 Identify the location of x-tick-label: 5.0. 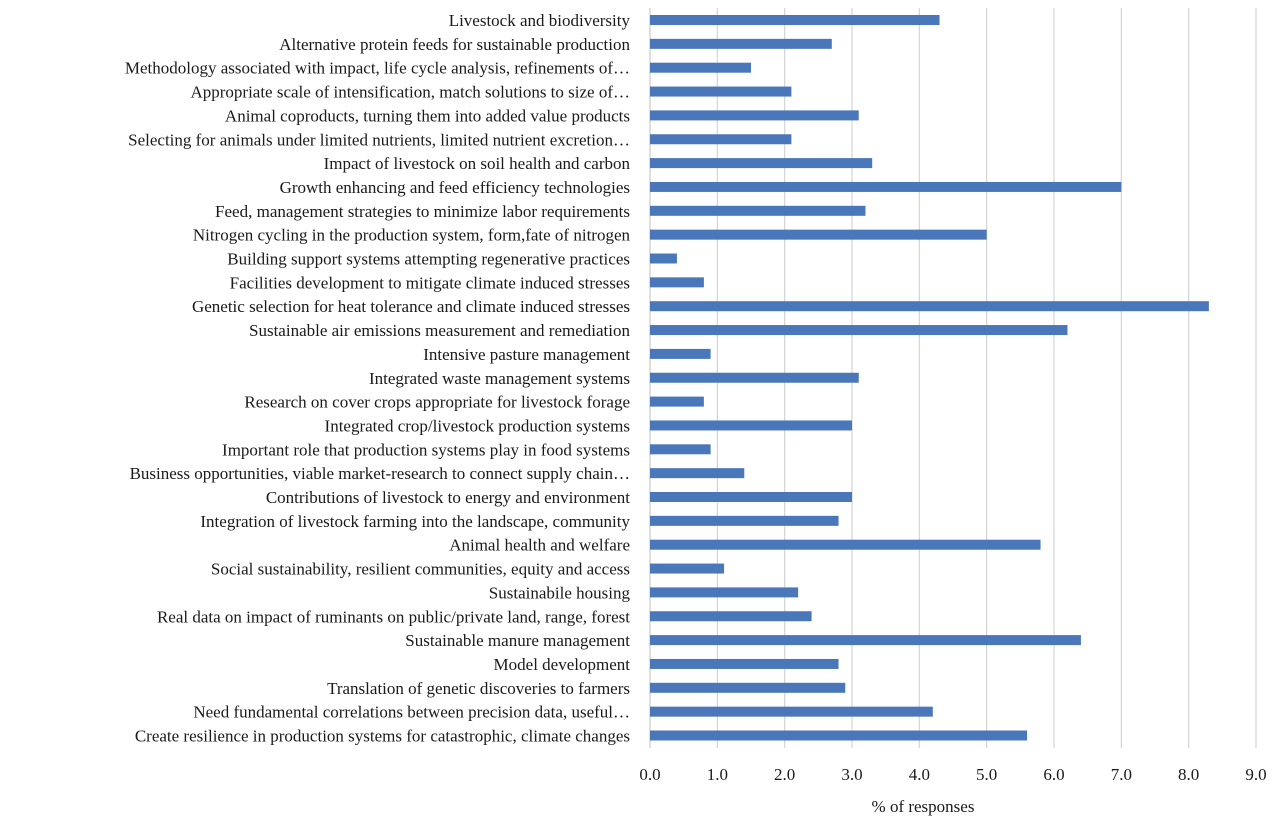
(986, 774).